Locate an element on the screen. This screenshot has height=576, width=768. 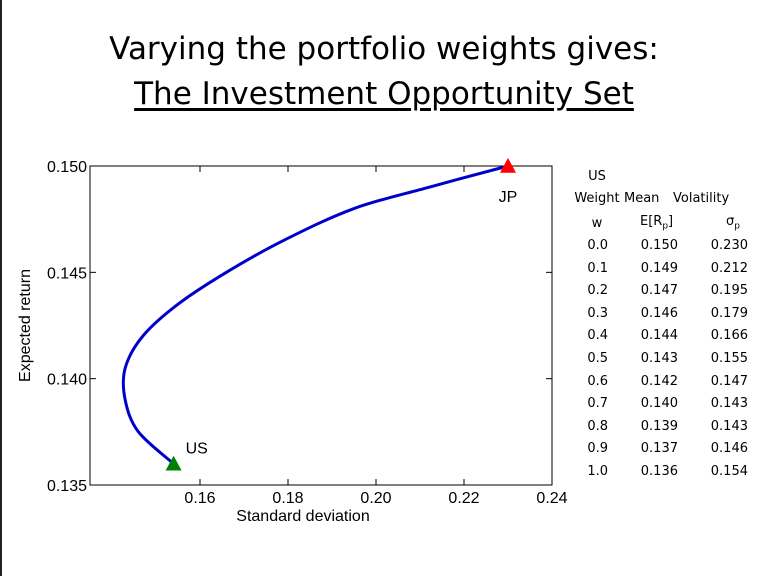
slide-left-border is located at coordinates (1, 288).